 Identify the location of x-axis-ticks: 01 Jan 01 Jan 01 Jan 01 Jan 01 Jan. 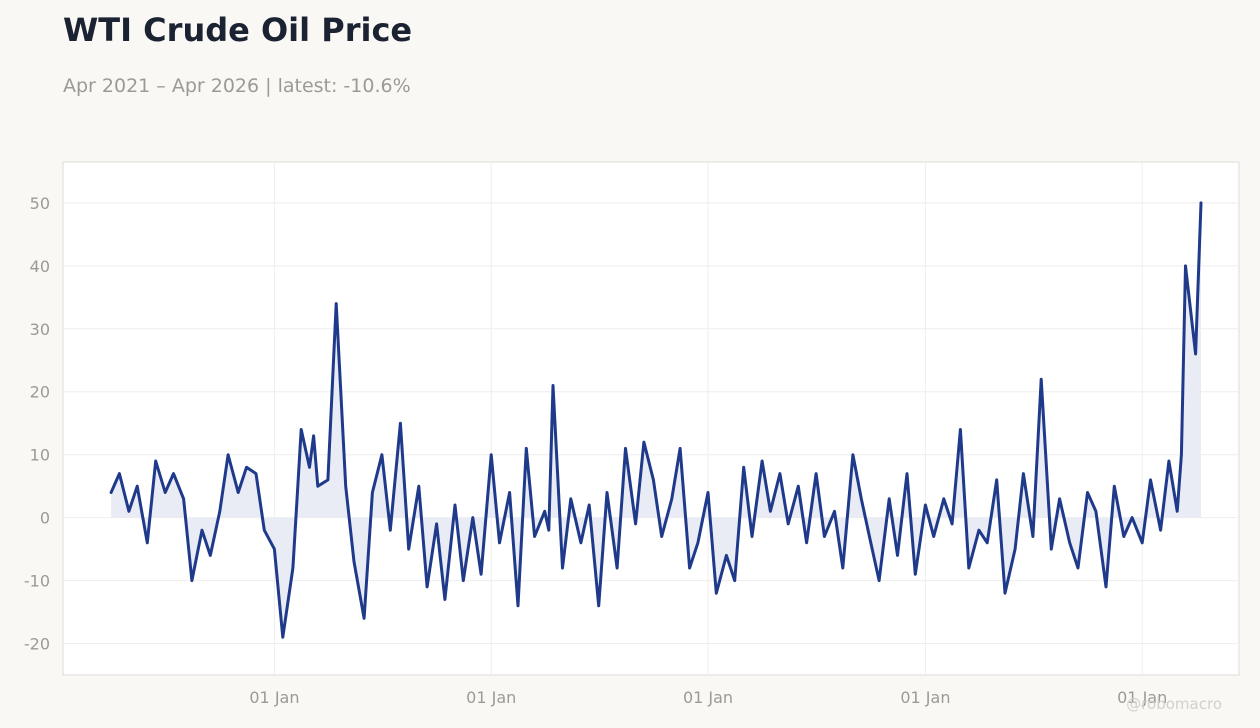
(708, 697).